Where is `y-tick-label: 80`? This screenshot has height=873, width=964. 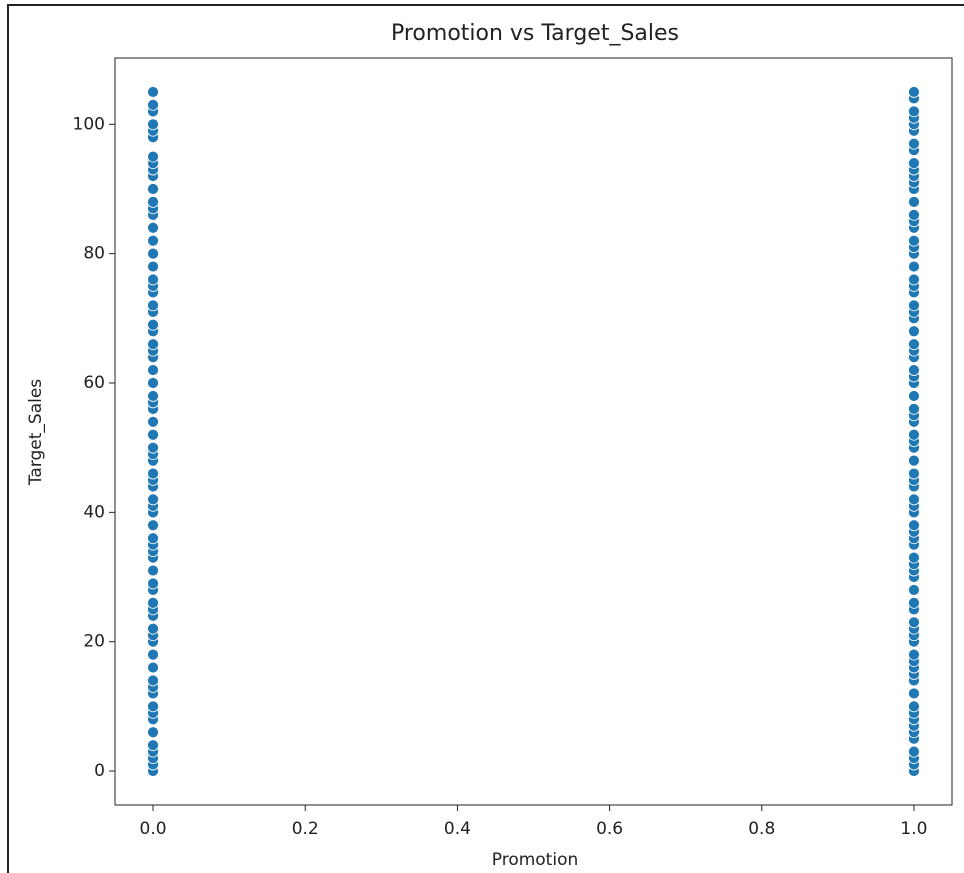
y-tick-label: 80 is located at coordinates (94, 254).